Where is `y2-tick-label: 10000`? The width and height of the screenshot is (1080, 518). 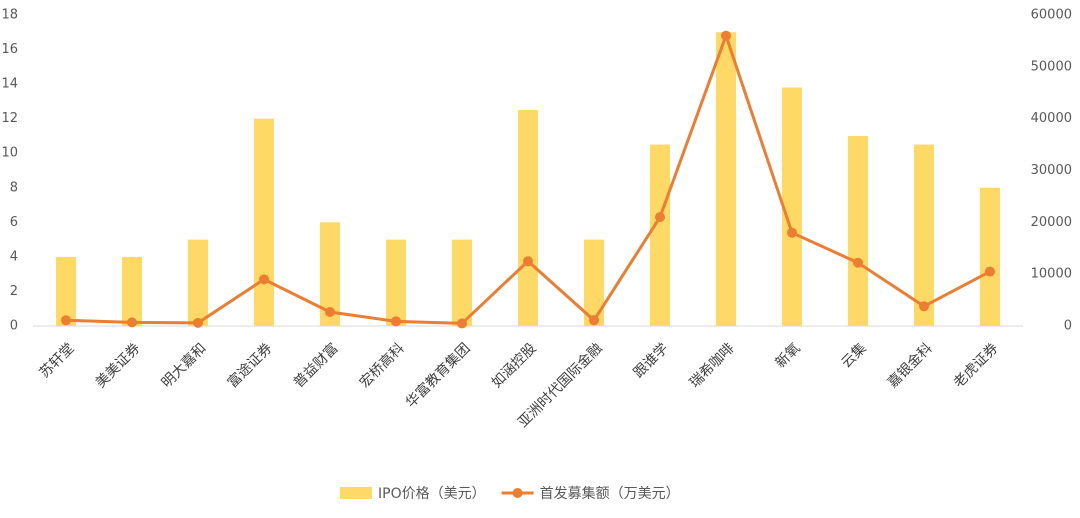
y2-tick-label: 10000 is located at coordinates (1051, 274).